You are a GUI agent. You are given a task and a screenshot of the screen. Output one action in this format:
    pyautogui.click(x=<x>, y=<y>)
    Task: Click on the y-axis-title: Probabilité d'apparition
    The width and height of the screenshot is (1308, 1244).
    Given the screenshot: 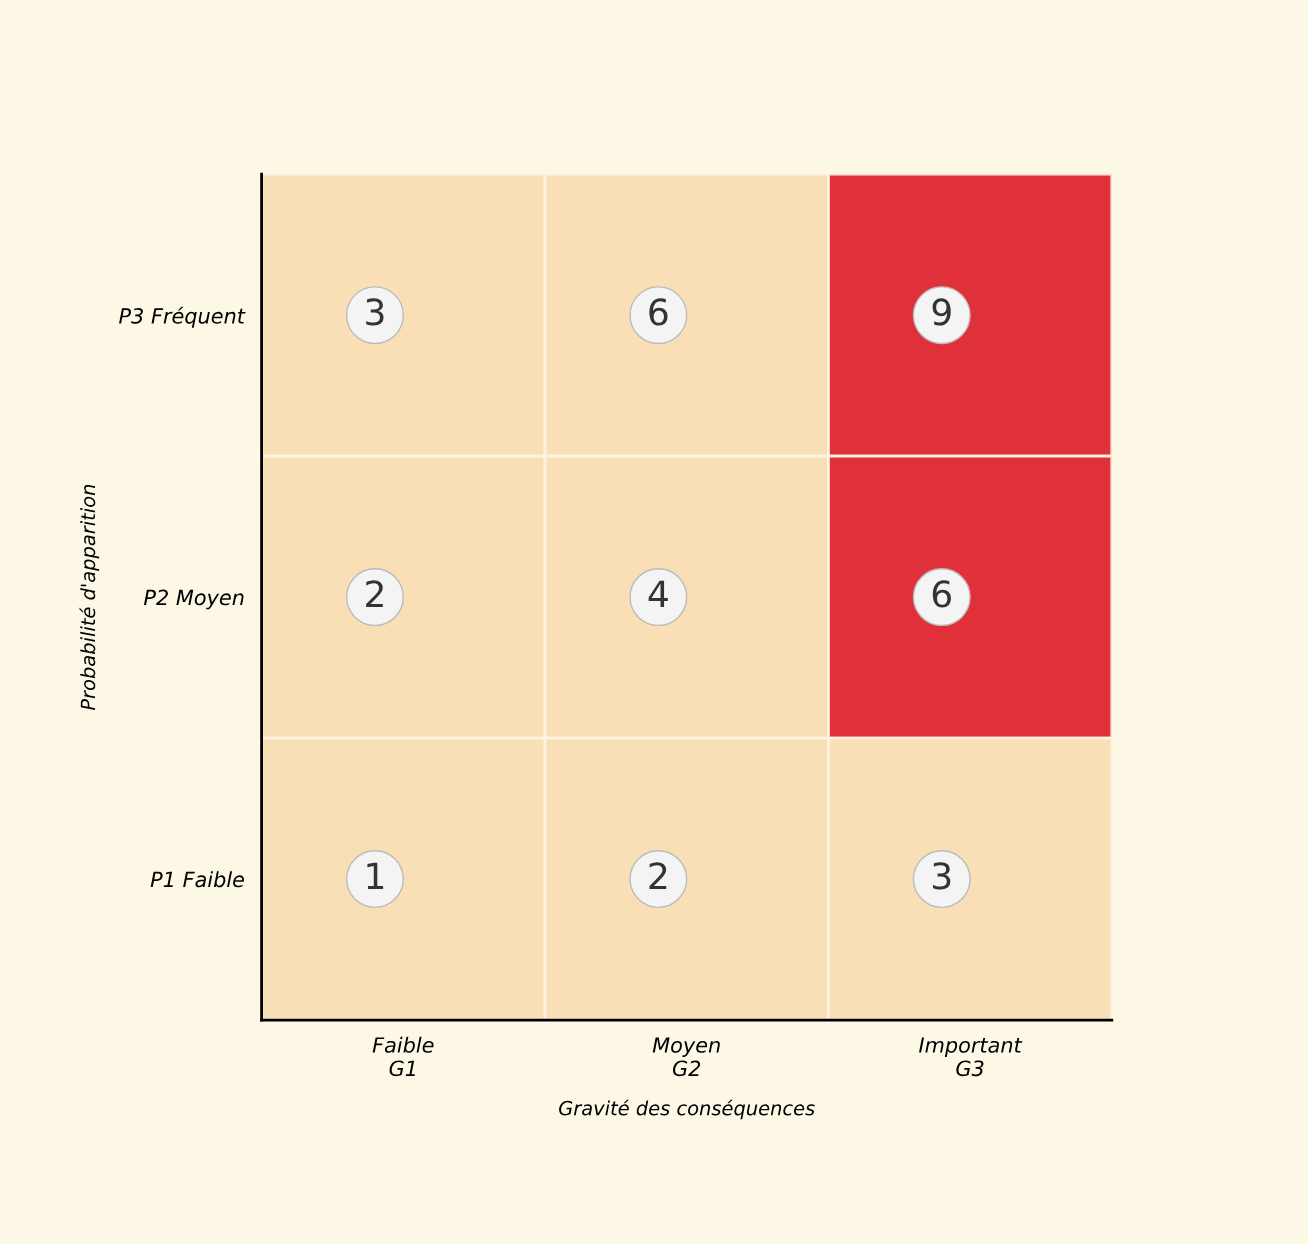 What is the action you would take?
    pyautogui.click(x=89, y=597)
    